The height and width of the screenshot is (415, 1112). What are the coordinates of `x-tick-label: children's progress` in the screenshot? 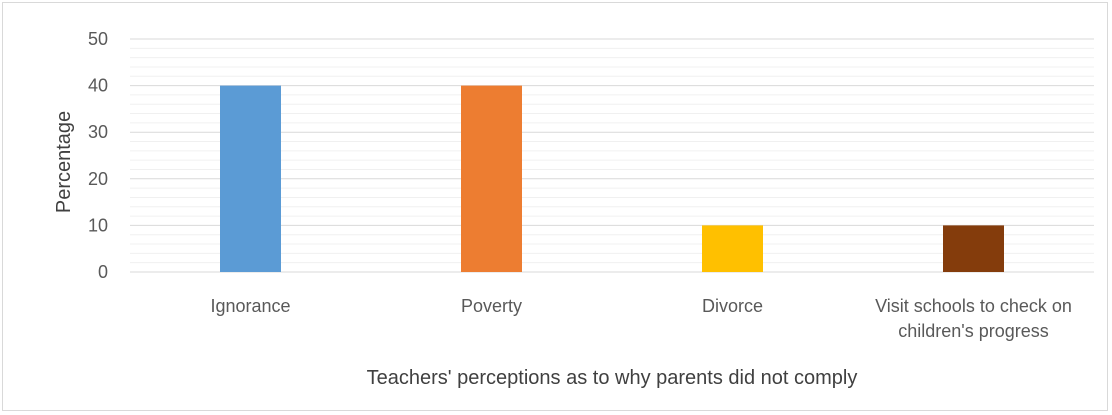 It's located at (973, 331).